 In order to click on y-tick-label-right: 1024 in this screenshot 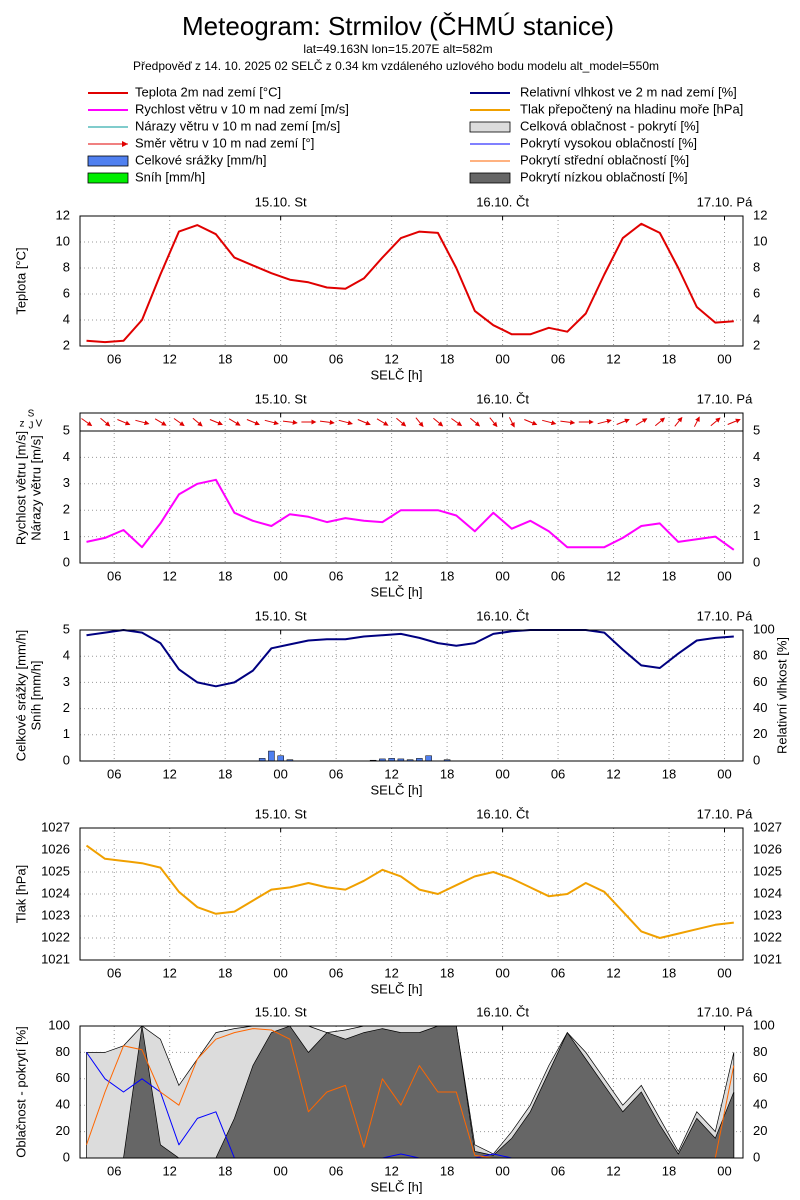, I will do `click(767, 892)`.